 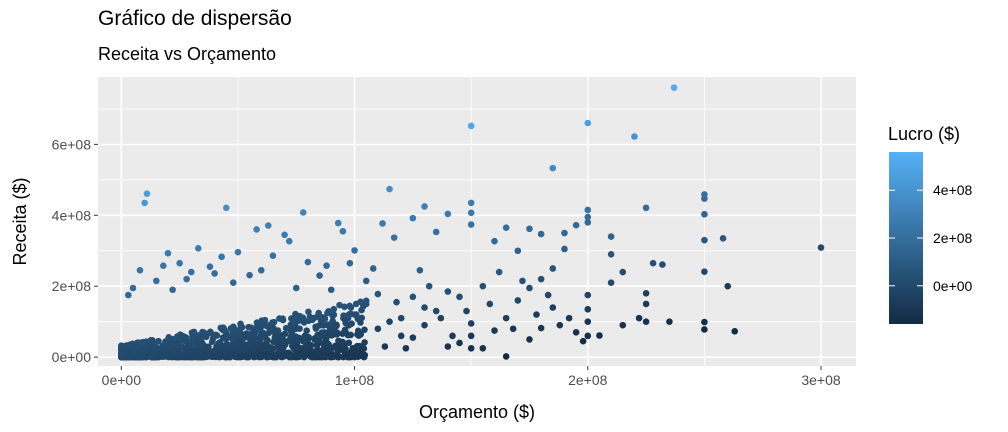 What do you see at coordinates (953, 286) in the screenshot?
I see `legend-tick-label: 0e+00` at bounding box center [953, 286].